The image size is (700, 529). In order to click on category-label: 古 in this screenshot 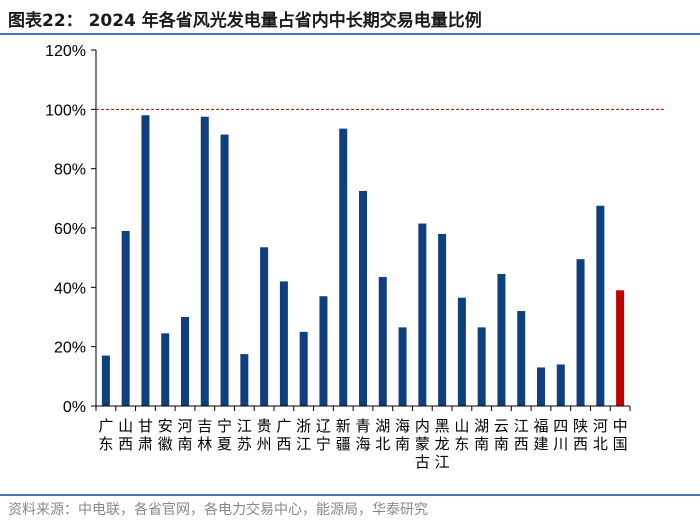, I will do `click(422, 462)`.